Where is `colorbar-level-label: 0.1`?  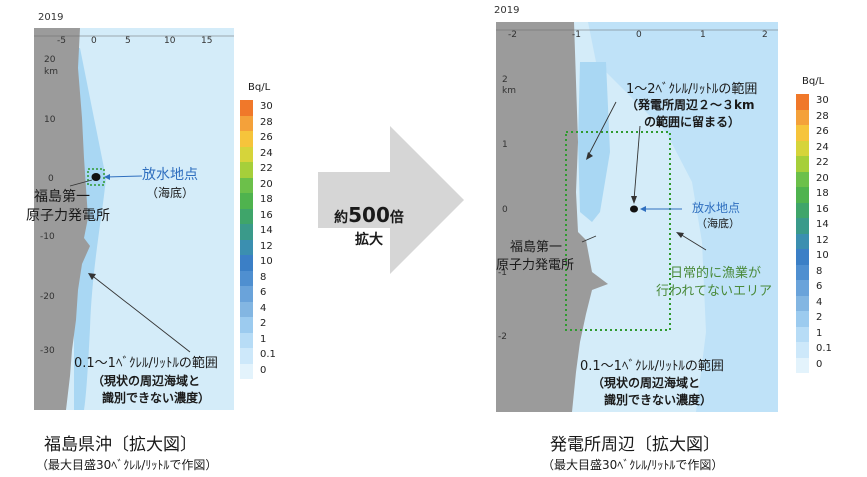
colorbar-level-label: 0.1 is located at coordinates (824, 348).